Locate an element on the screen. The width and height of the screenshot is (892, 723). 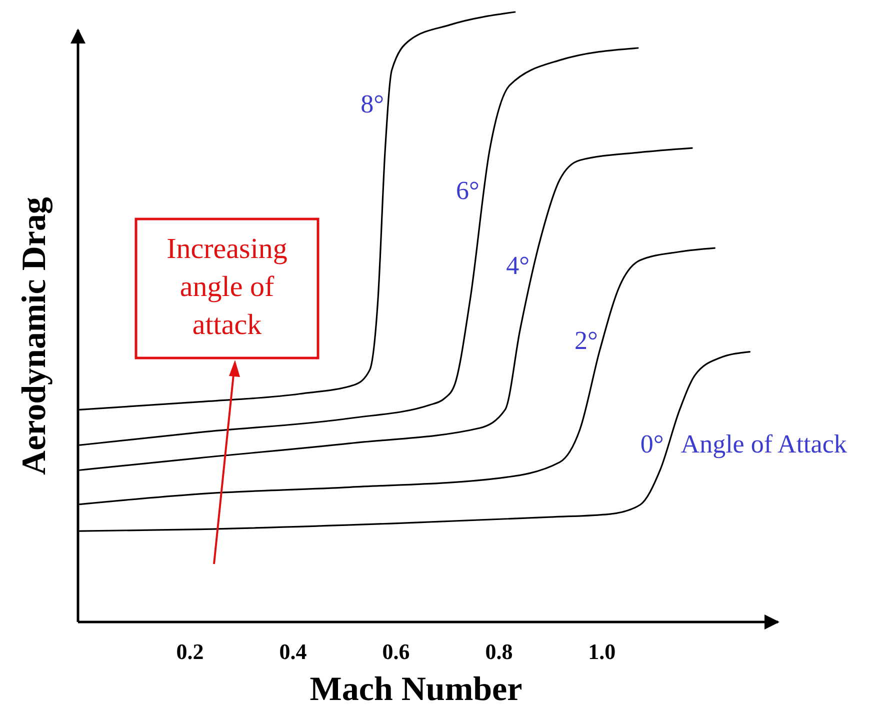
annotation: Increasing angle of attack is located at coordinates (227, 287).